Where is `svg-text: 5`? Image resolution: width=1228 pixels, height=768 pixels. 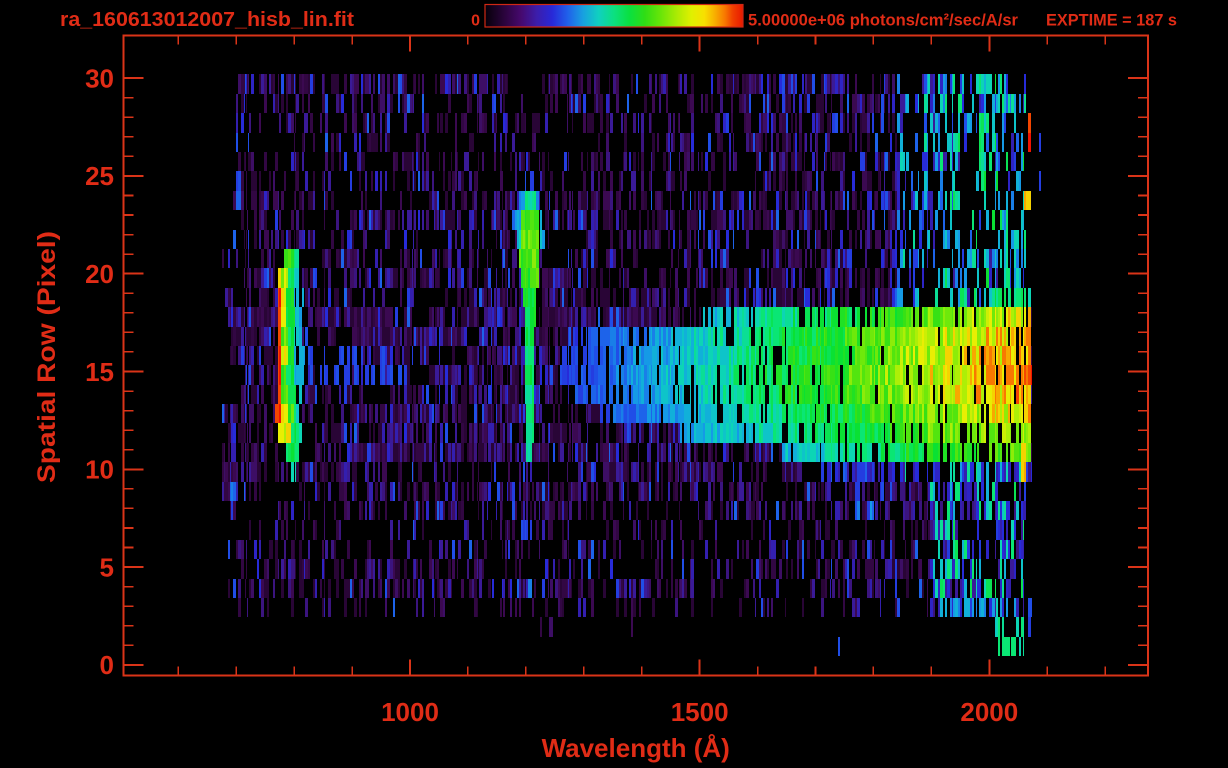 svg-text: 5 is located at coordinates (107, 567).